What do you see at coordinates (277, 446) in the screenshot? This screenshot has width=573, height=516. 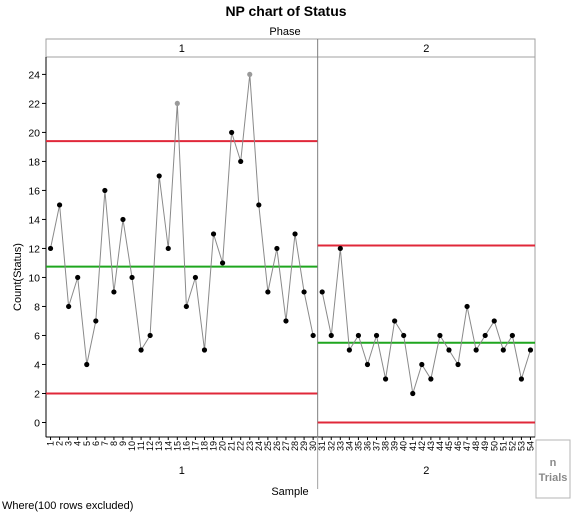 I see `x-tick-label: 26` at bounding box center [277, 446].